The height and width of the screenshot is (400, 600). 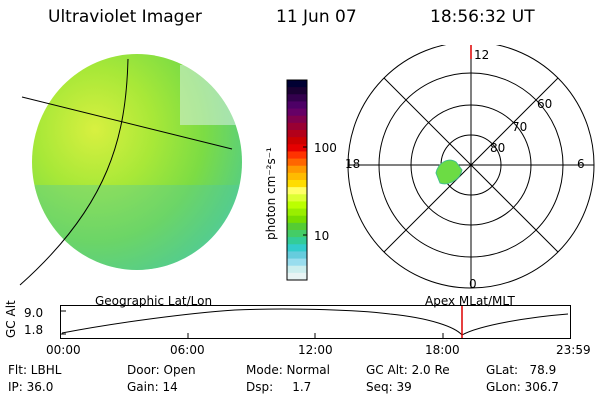 What do you see at coordinates (31, 387) in the screenshot?
I see `ip-info: IP: 36.0` at bounding box center [31, 387].